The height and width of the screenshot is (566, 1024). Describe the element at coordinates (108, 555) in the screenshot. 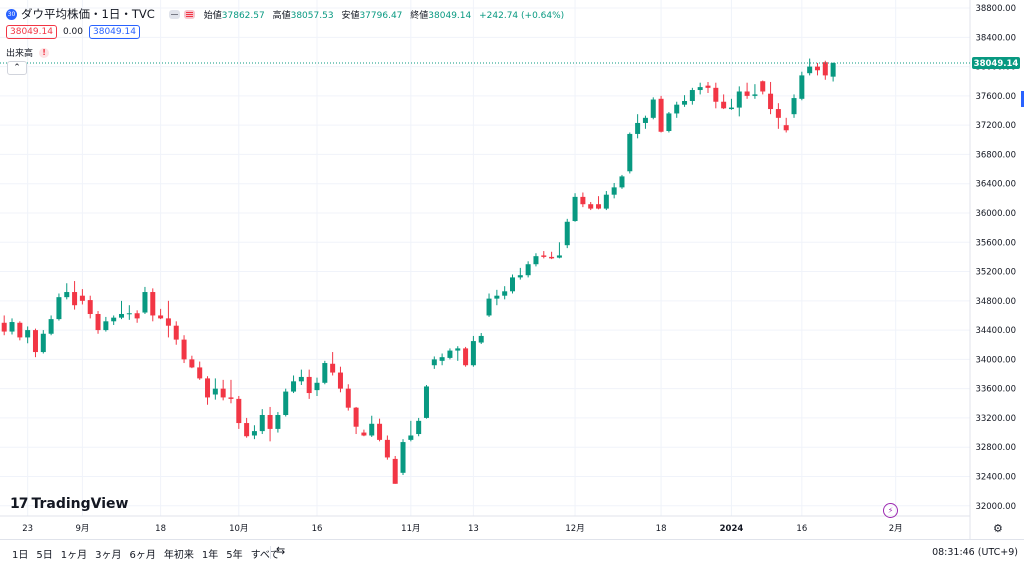

I see `range-3m: 3ヶ月` at that location.